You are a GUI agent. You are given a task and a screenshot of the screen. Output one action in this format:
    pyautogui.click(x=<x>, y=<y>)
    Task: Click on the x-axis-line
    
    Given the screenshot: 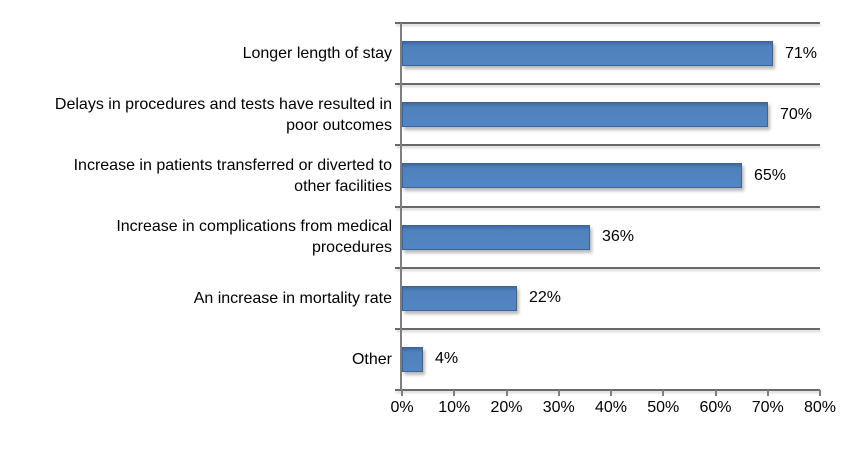 What is the action you would take?
    pyautogui.click(x=607, y=390)
    